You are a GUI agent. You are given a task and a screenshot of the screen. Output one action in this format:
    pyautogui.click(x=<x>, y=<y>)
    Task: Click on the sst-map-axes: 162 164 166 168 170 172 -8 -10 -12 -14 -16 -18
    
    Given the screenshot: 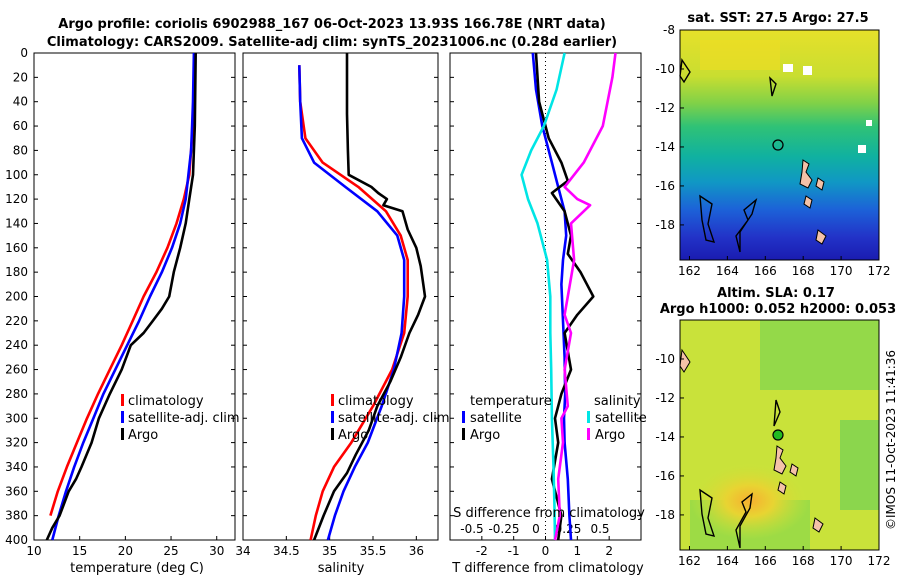 What is the action you would take?
    pyautogui.click(x=772, y=150)
    